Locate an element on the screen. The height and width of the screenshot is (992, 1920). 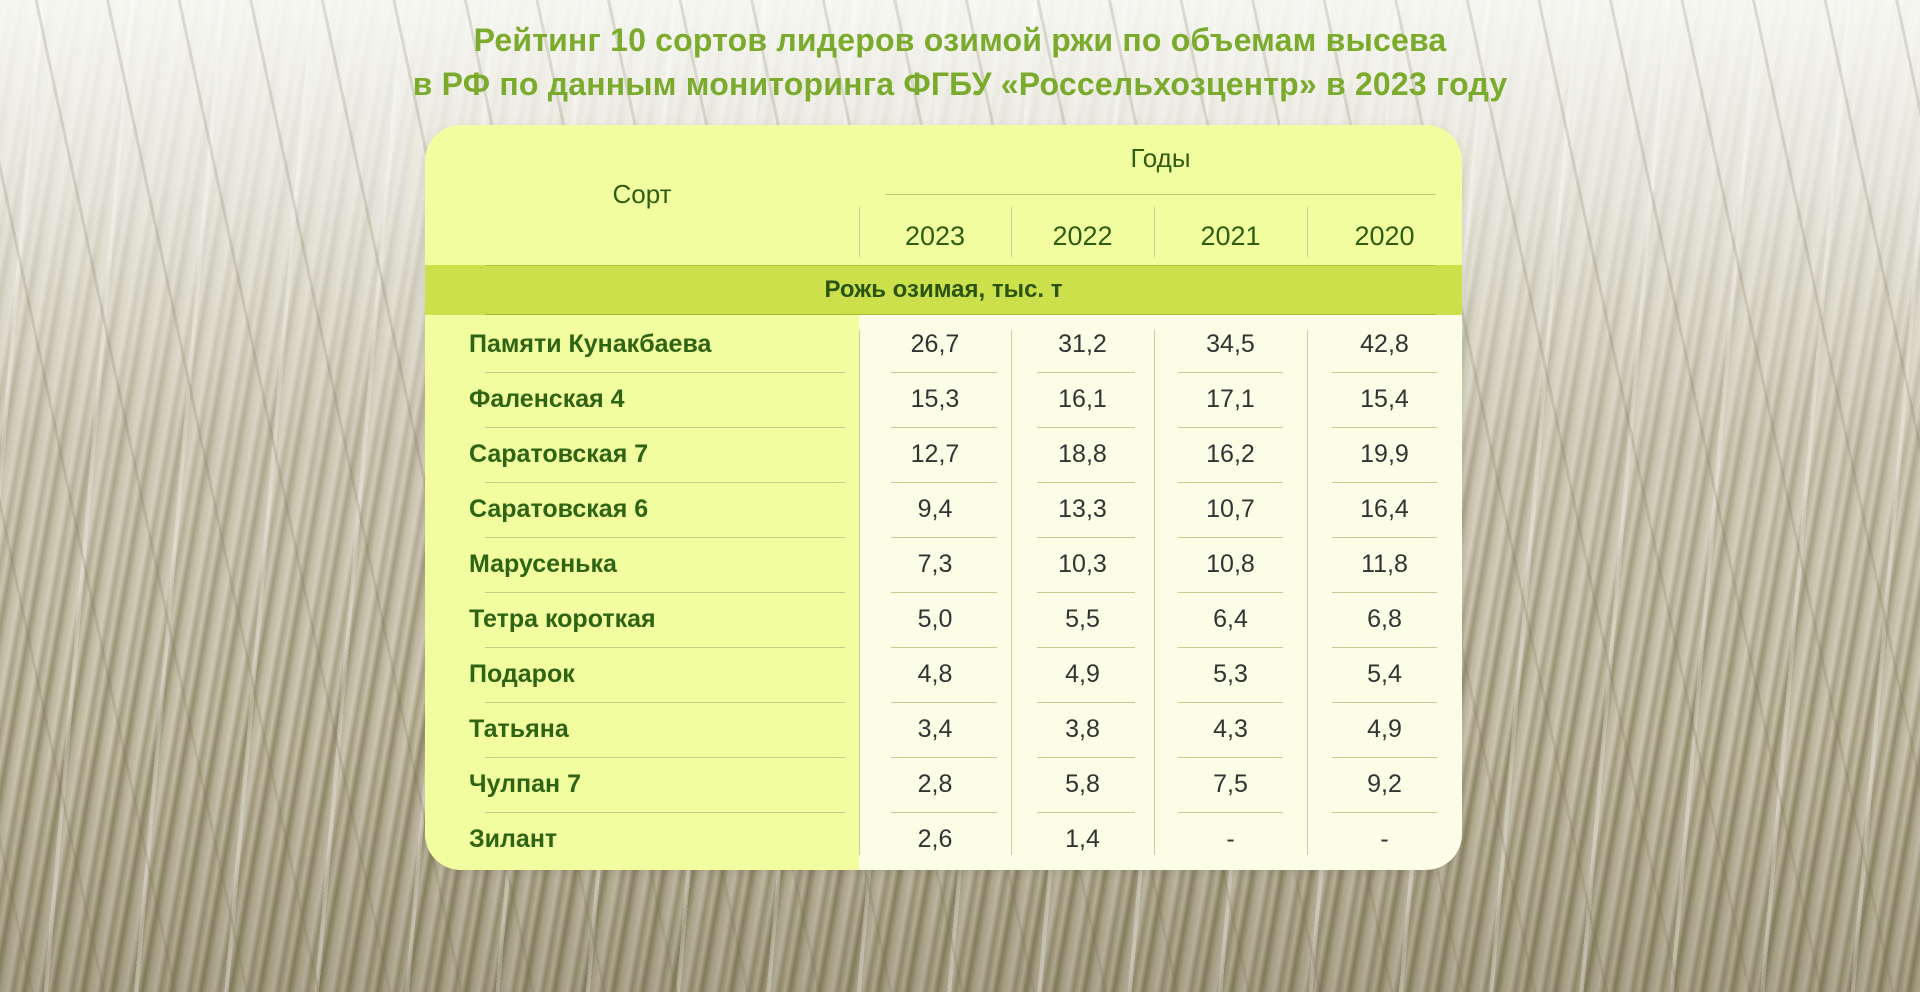
cell-value-2023: 7,3 is located at coordinates (935, 564).